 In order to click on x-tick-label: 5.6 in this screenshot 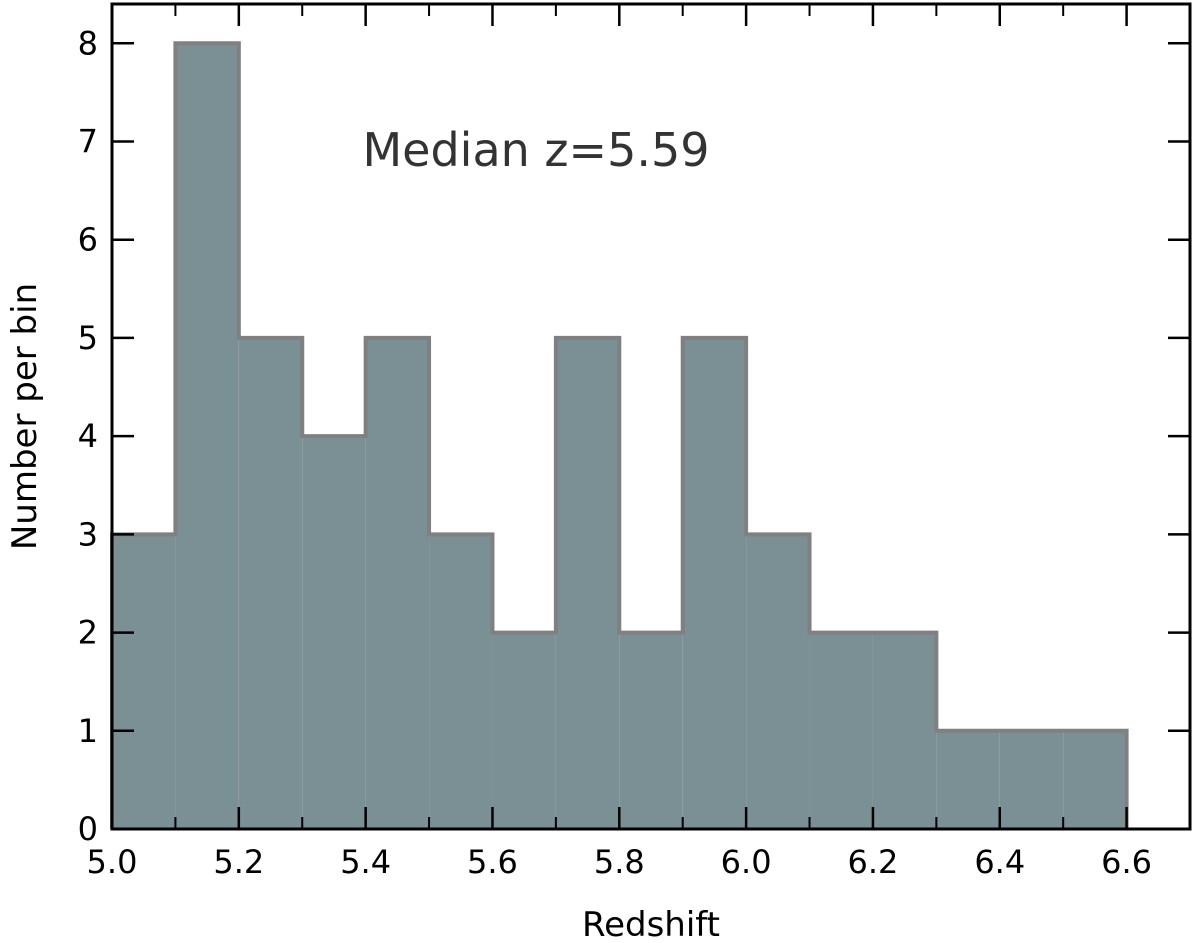, I will do `click(492, 862)`.